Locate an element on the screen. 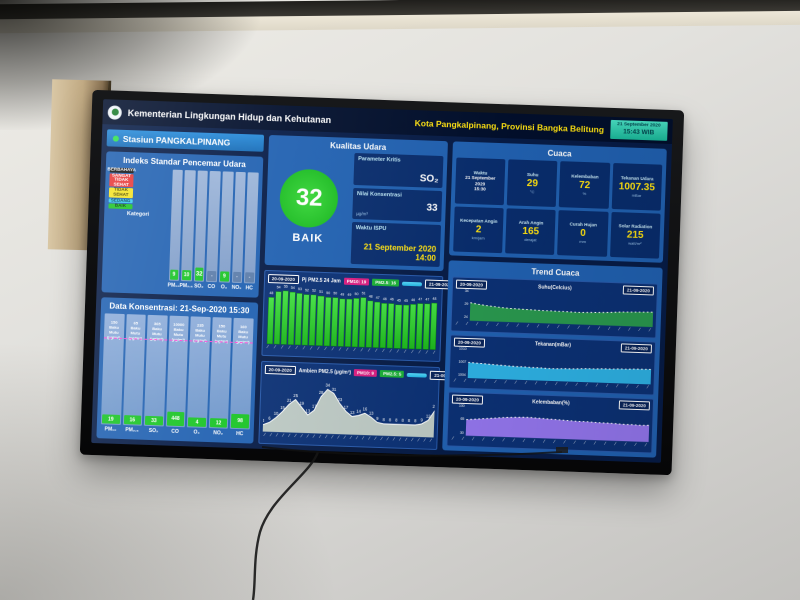  pollutant-label: SO₂ is located at coordinates (198, 286).